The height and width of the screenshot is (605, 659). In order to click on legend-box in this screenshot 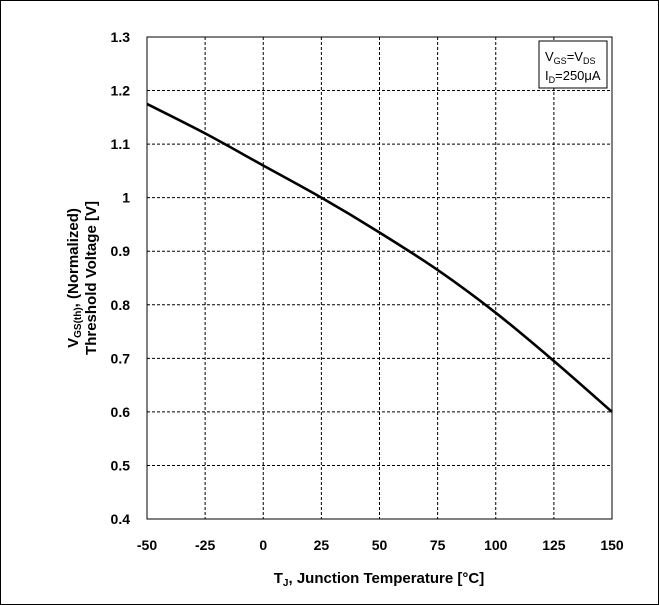, I will do `click(573, 64)`.